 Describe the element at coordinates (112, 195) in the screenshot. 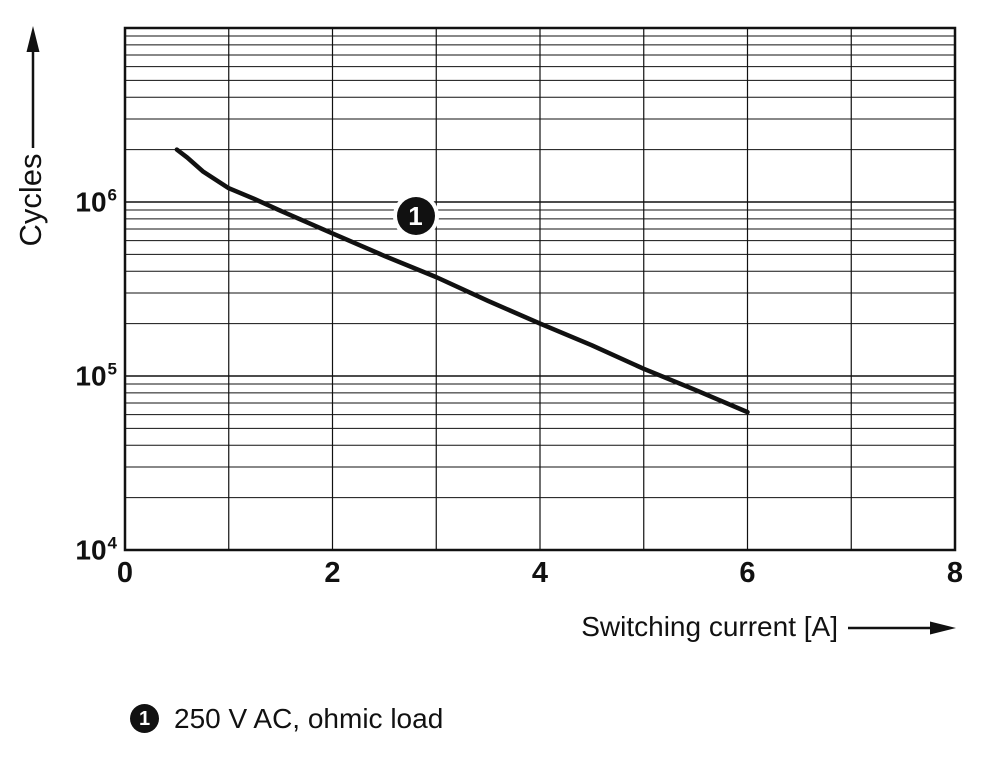

I see `y-tick-exponent: 6` at that location.